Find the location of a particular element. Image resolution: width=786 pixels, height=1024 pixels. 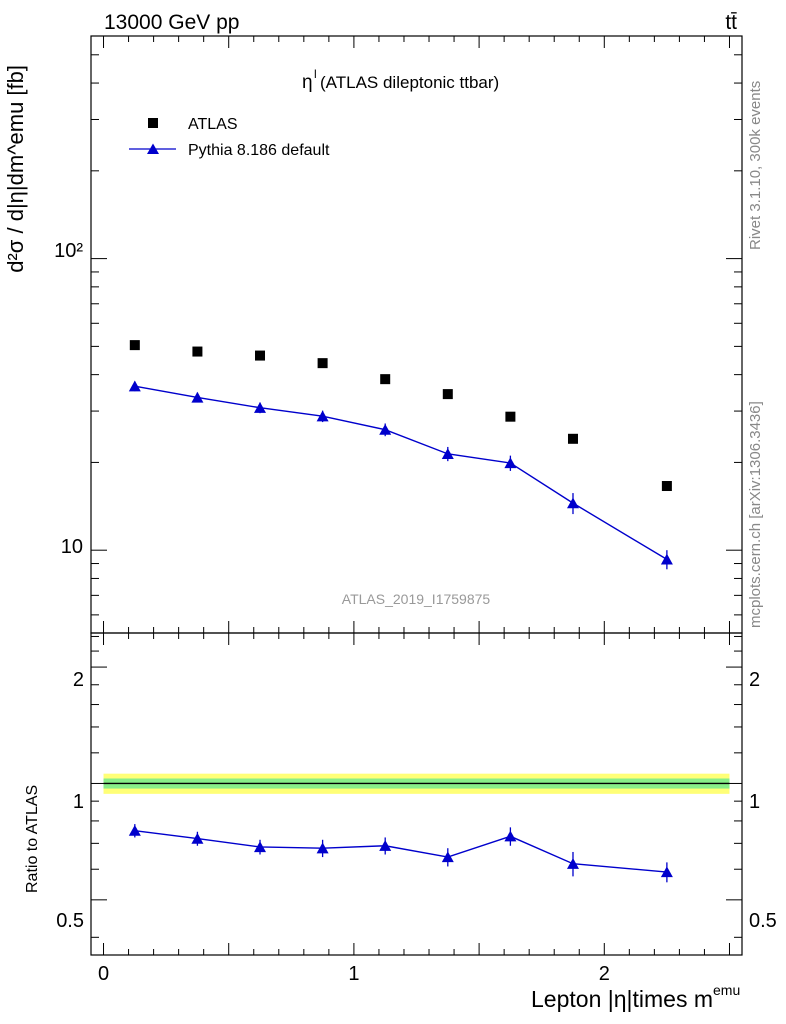

legend-square-icon is located at coordinates (153, 123).